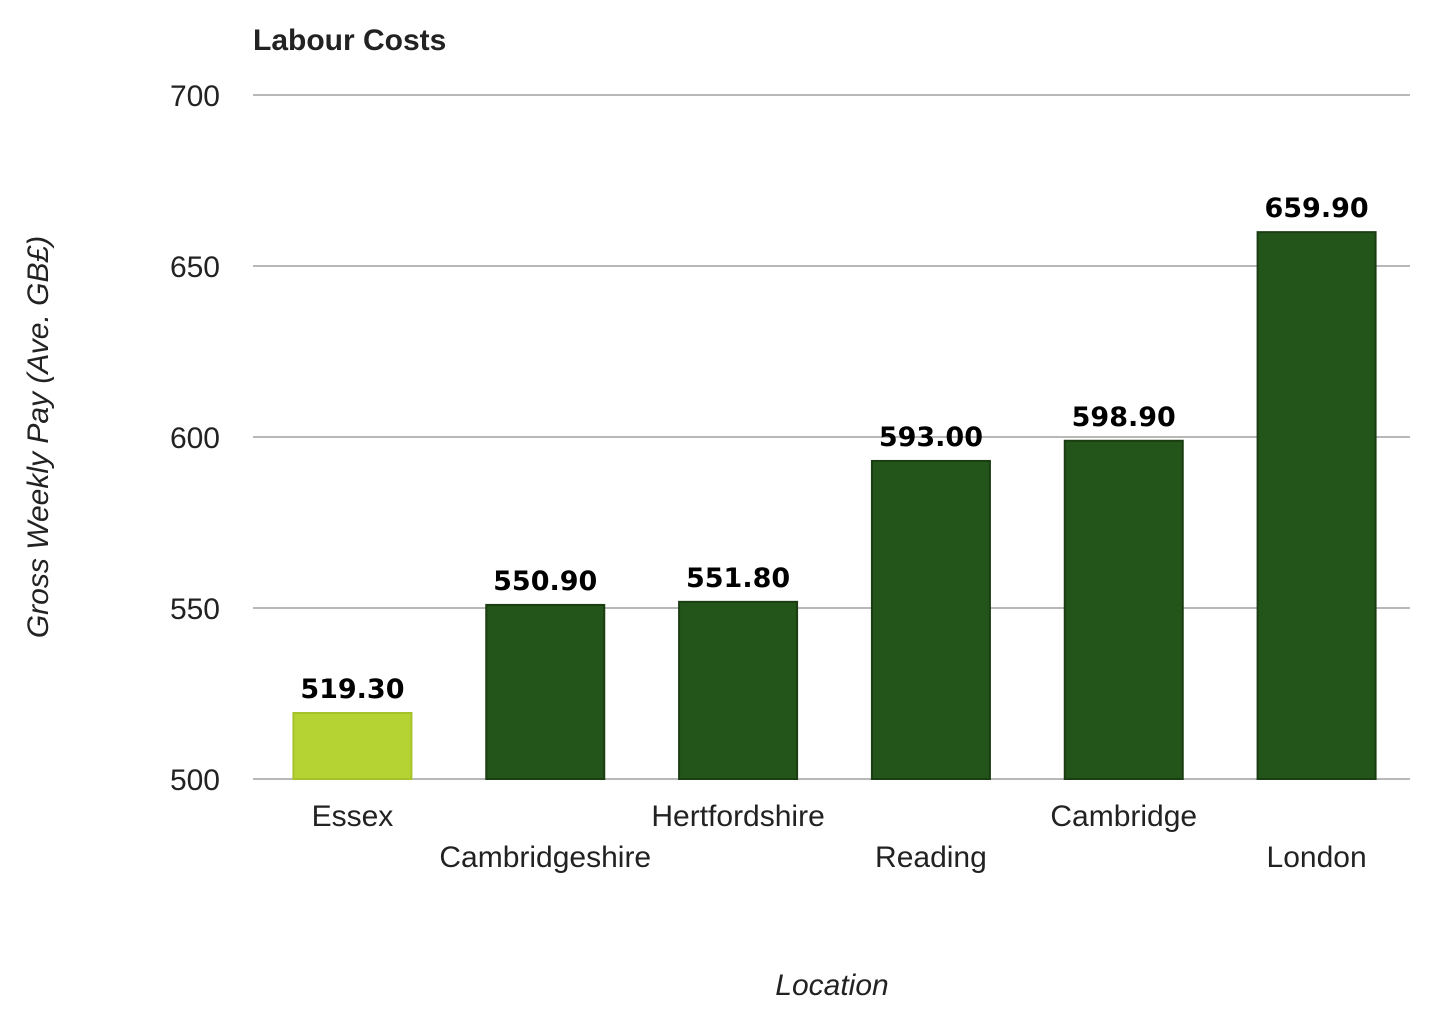  I want to click on x-tick-label: Cambridgeshire, so click(545, 857).